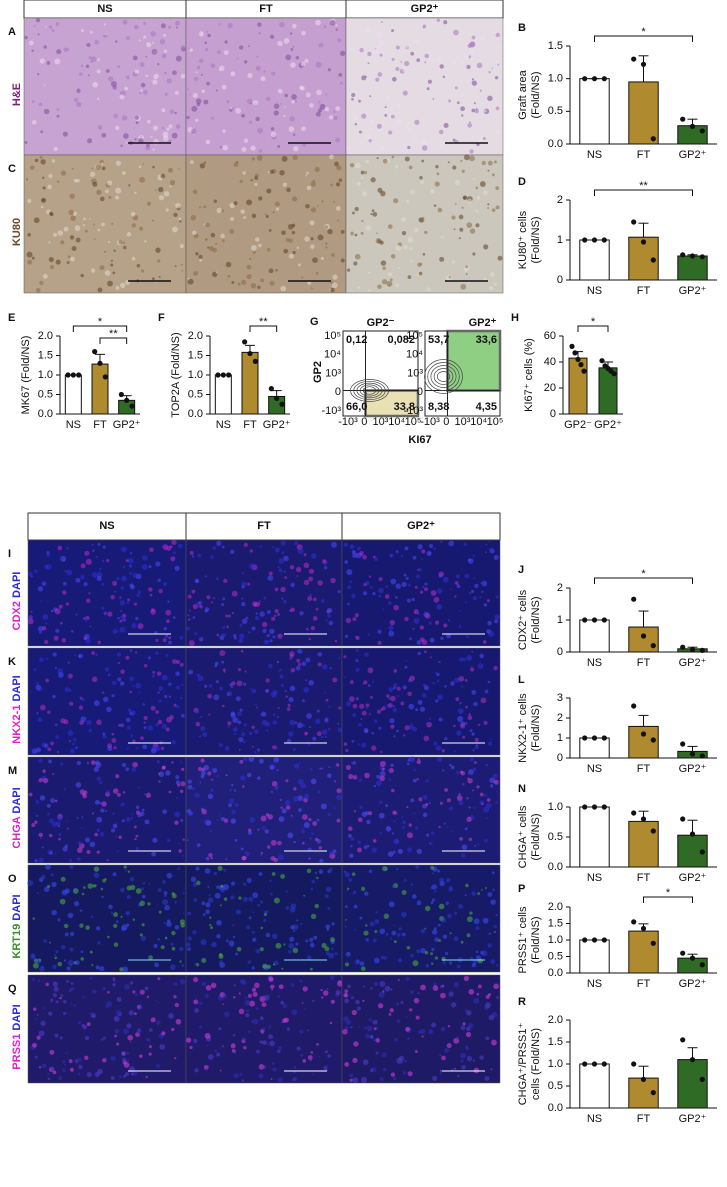 Image resolution: width=727 pixels, height=1187 pixels. Describe the element at coordinates (45, 394) in the screenshot. I see `y-tick-label: 0.5` at that location.